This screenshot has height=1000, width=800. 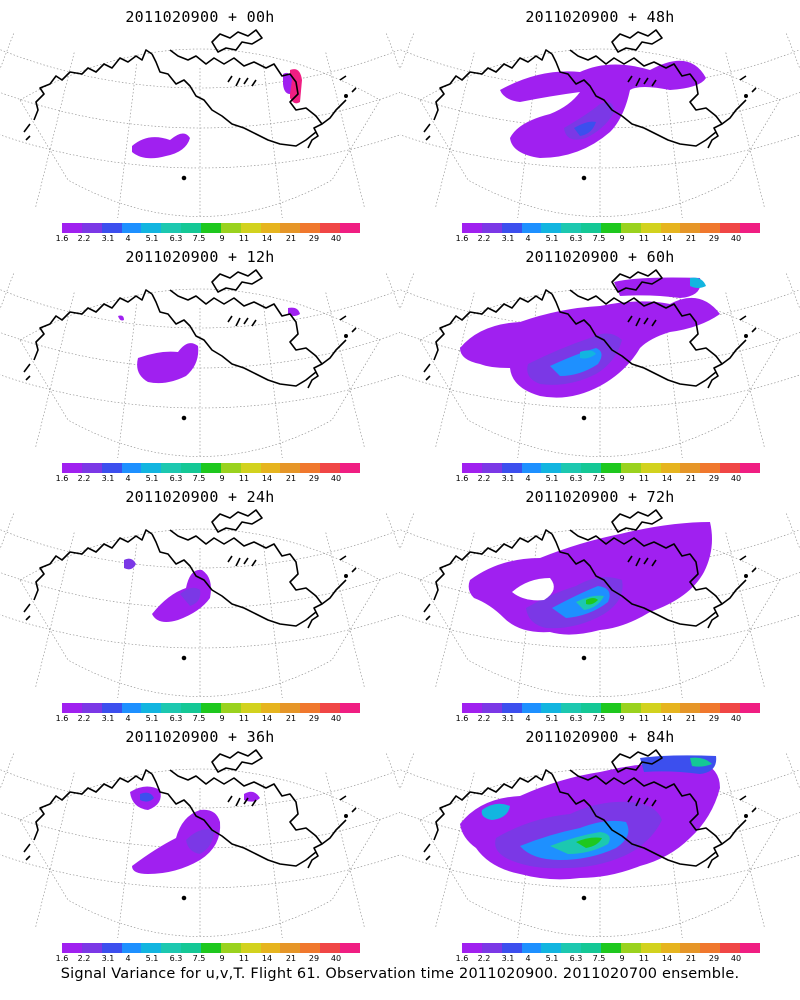 I want to click on panel-title: 2011020900 + 12h, so click(x=200, y=257).